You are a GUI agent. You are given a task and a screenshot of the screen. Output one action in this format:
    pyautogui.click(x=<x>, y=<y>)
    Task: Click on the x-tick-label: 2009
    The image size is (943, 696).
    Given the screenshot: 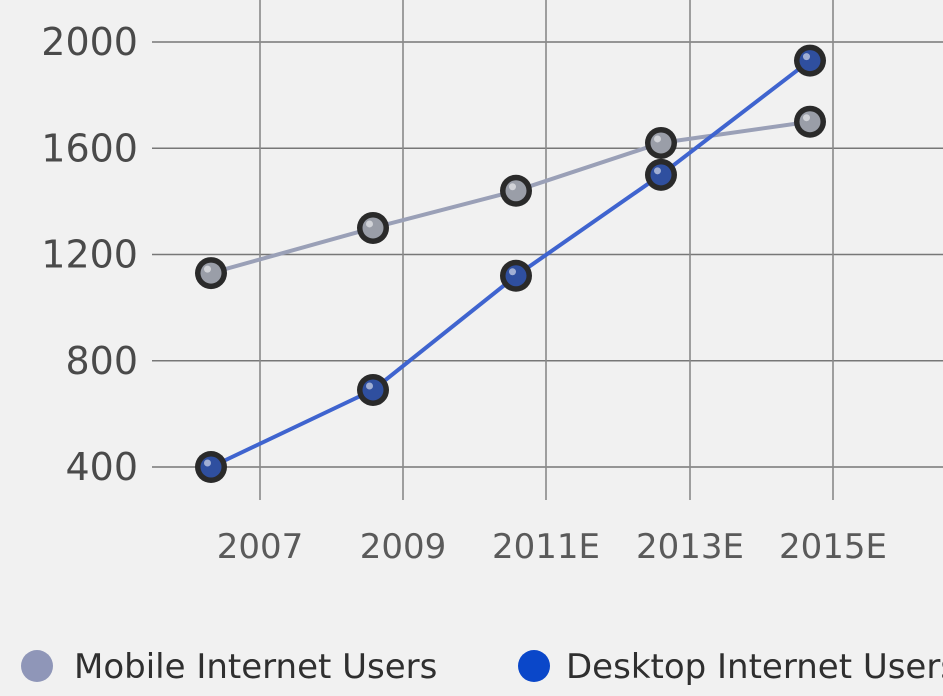 What is the action you would take?
    pyautogui.click(x=403, y=547)
    